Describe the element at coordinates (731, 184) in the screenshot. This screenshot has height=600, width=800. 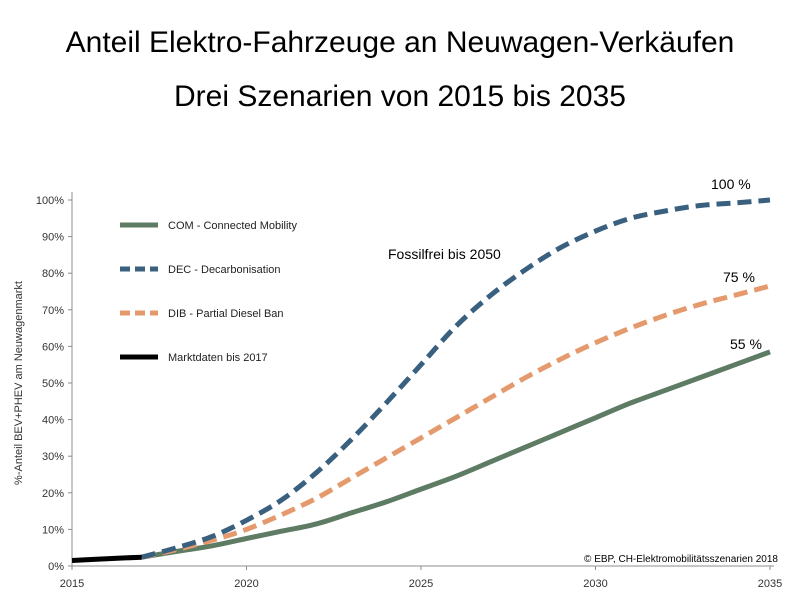
I see `annotation-100-percent: 100 %` at that location.